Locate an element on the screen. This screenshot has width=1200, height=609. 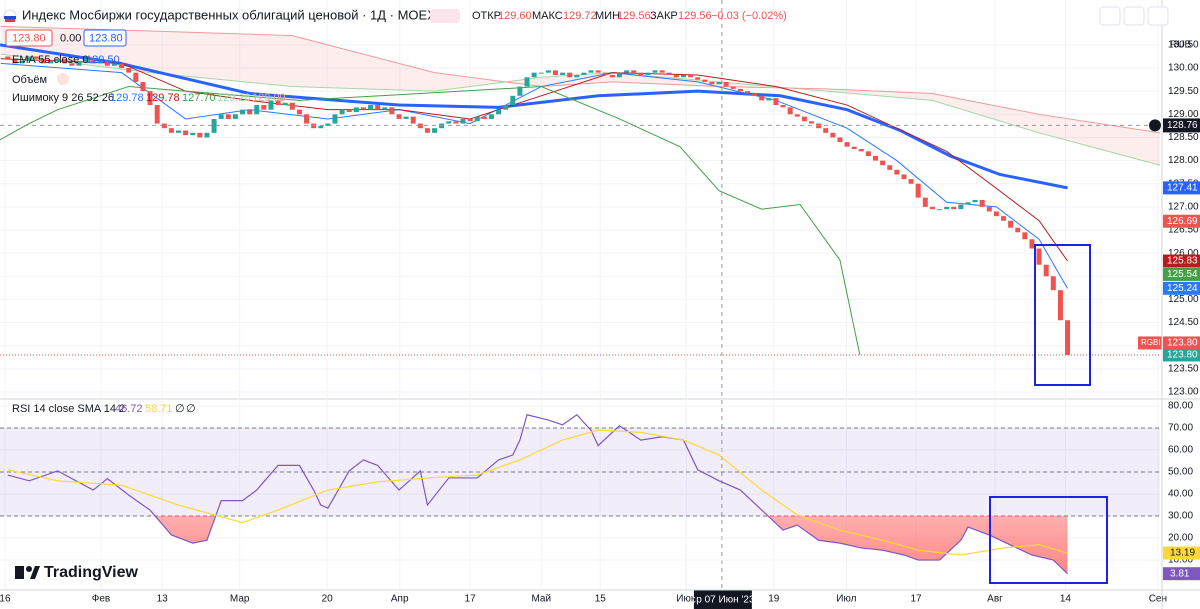
y-tick-label: 128.00 is located at coordinates (1183, 160).